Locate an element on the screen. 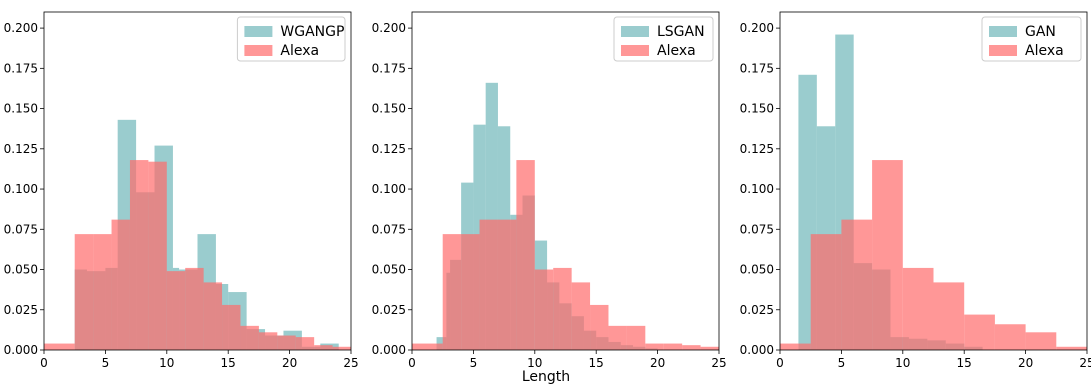  legend-label: LSGAN is located at coordinates (681, 32).